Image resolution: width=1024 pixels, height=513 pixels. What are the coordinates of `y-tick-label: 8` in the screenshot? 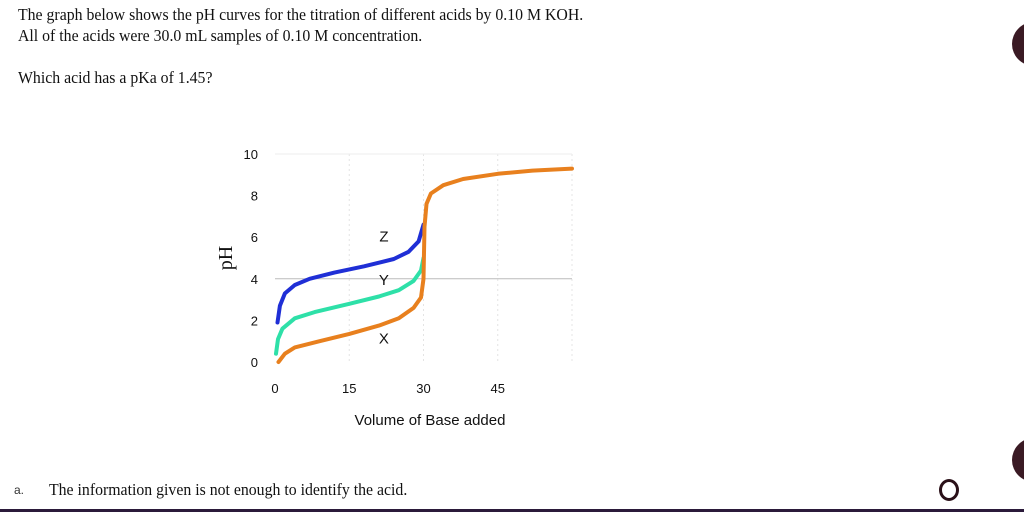 It's located at (254, 196).